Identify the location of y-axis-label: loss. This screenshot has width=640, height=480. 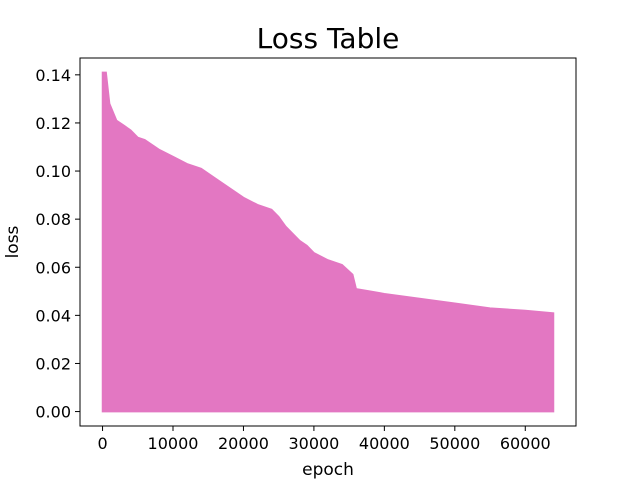
(13, 241).